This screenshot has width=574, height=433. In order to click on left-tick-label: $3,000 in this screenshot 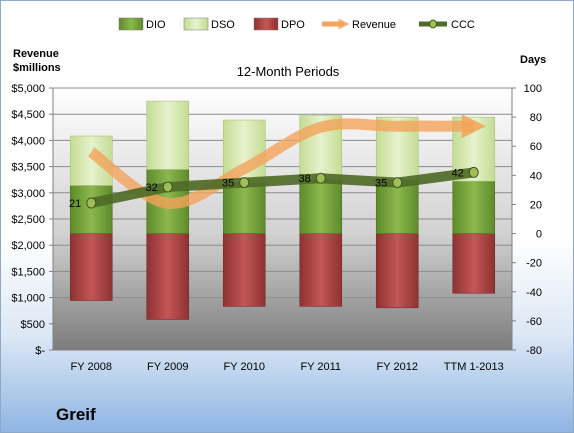, I will do `click(28, 194)`.